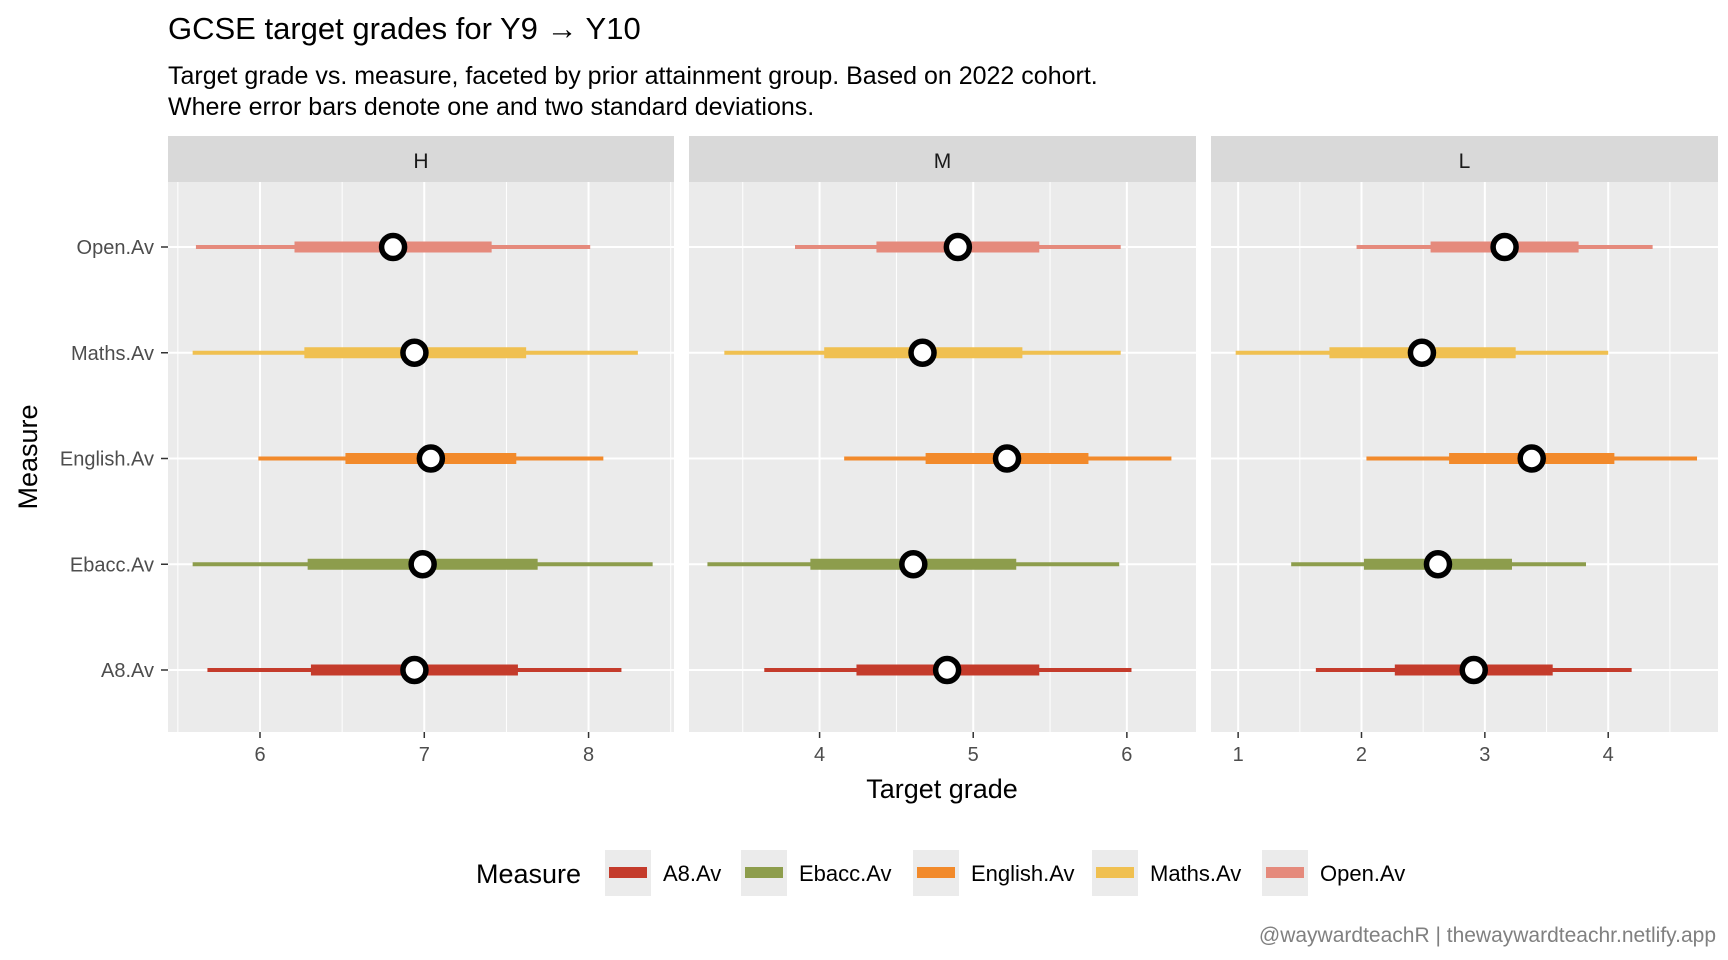  What do you see at coordinates (107, 460) in the screenshot?
I see `y-tick-label: English.Av` at bounding box center [107, 460].